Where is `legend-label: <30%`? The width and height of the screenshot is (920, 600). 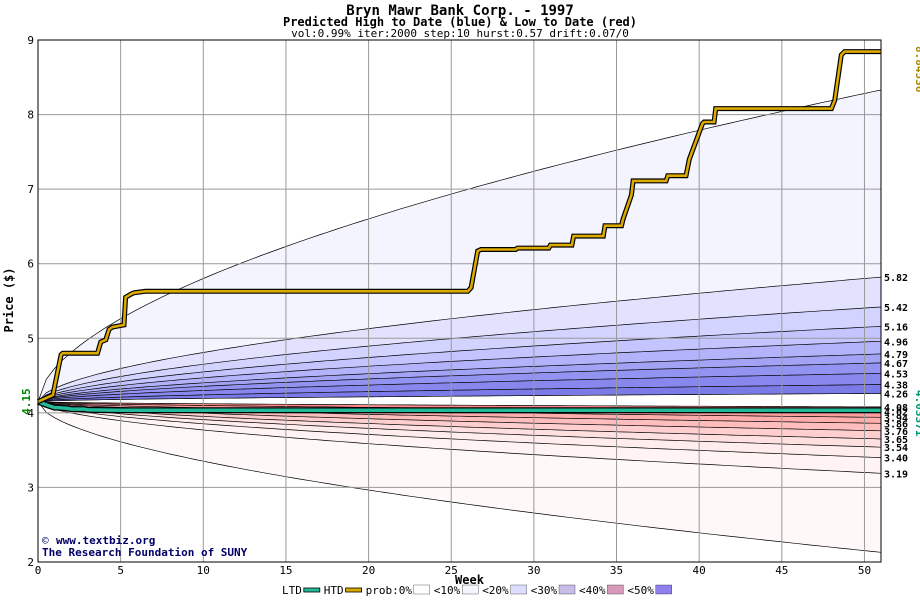
legend-label: <30% is located at coordinates (544, 590).